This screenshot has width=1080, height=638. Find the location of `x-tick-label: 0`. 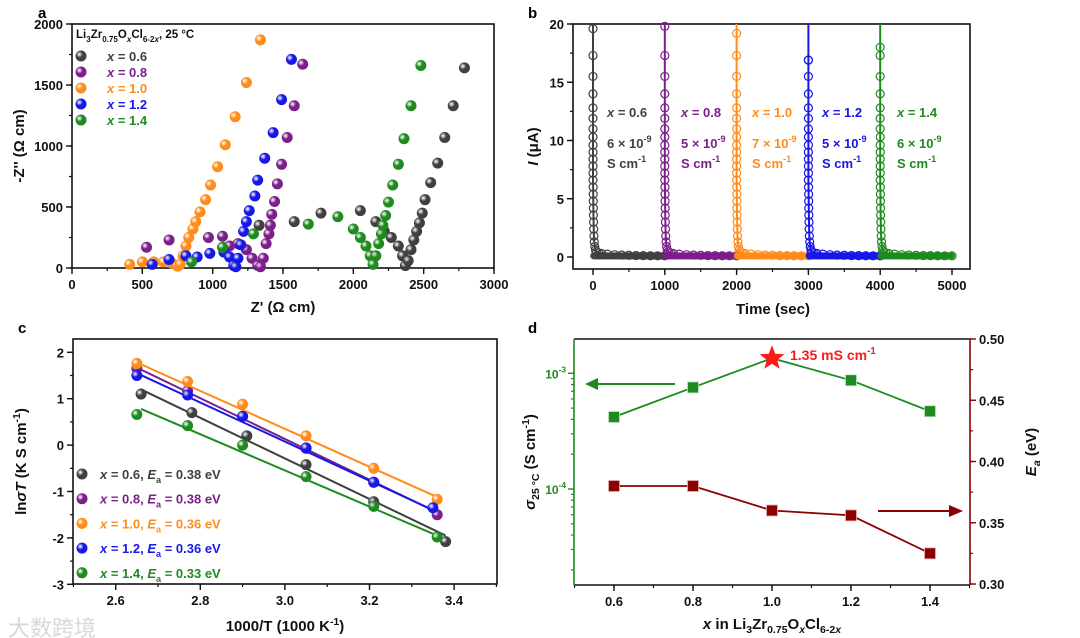

x-tick-label: 0 is located at coordinates (71, 284).